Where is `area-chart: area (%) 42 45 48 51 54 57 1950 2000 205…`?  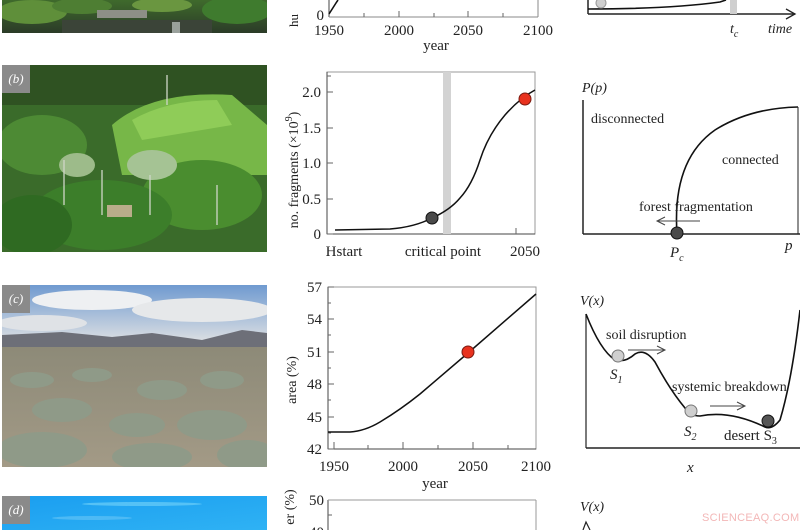 area-chart: area (%) 42 45 48 51 54 57 1950 2000 205… is located at coordinates (418, 386).